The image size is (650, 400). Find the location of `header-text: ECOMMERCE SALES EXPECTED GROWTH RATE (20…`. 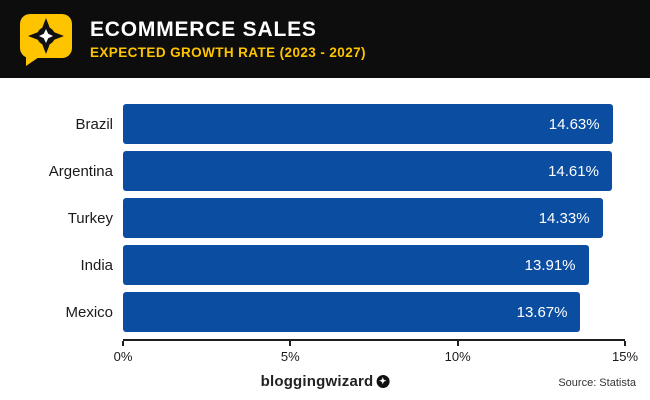

header-text: ECOMMERCE SALES EXPECTED GROWTH RATE (20… is located at coordinates (228, 39).